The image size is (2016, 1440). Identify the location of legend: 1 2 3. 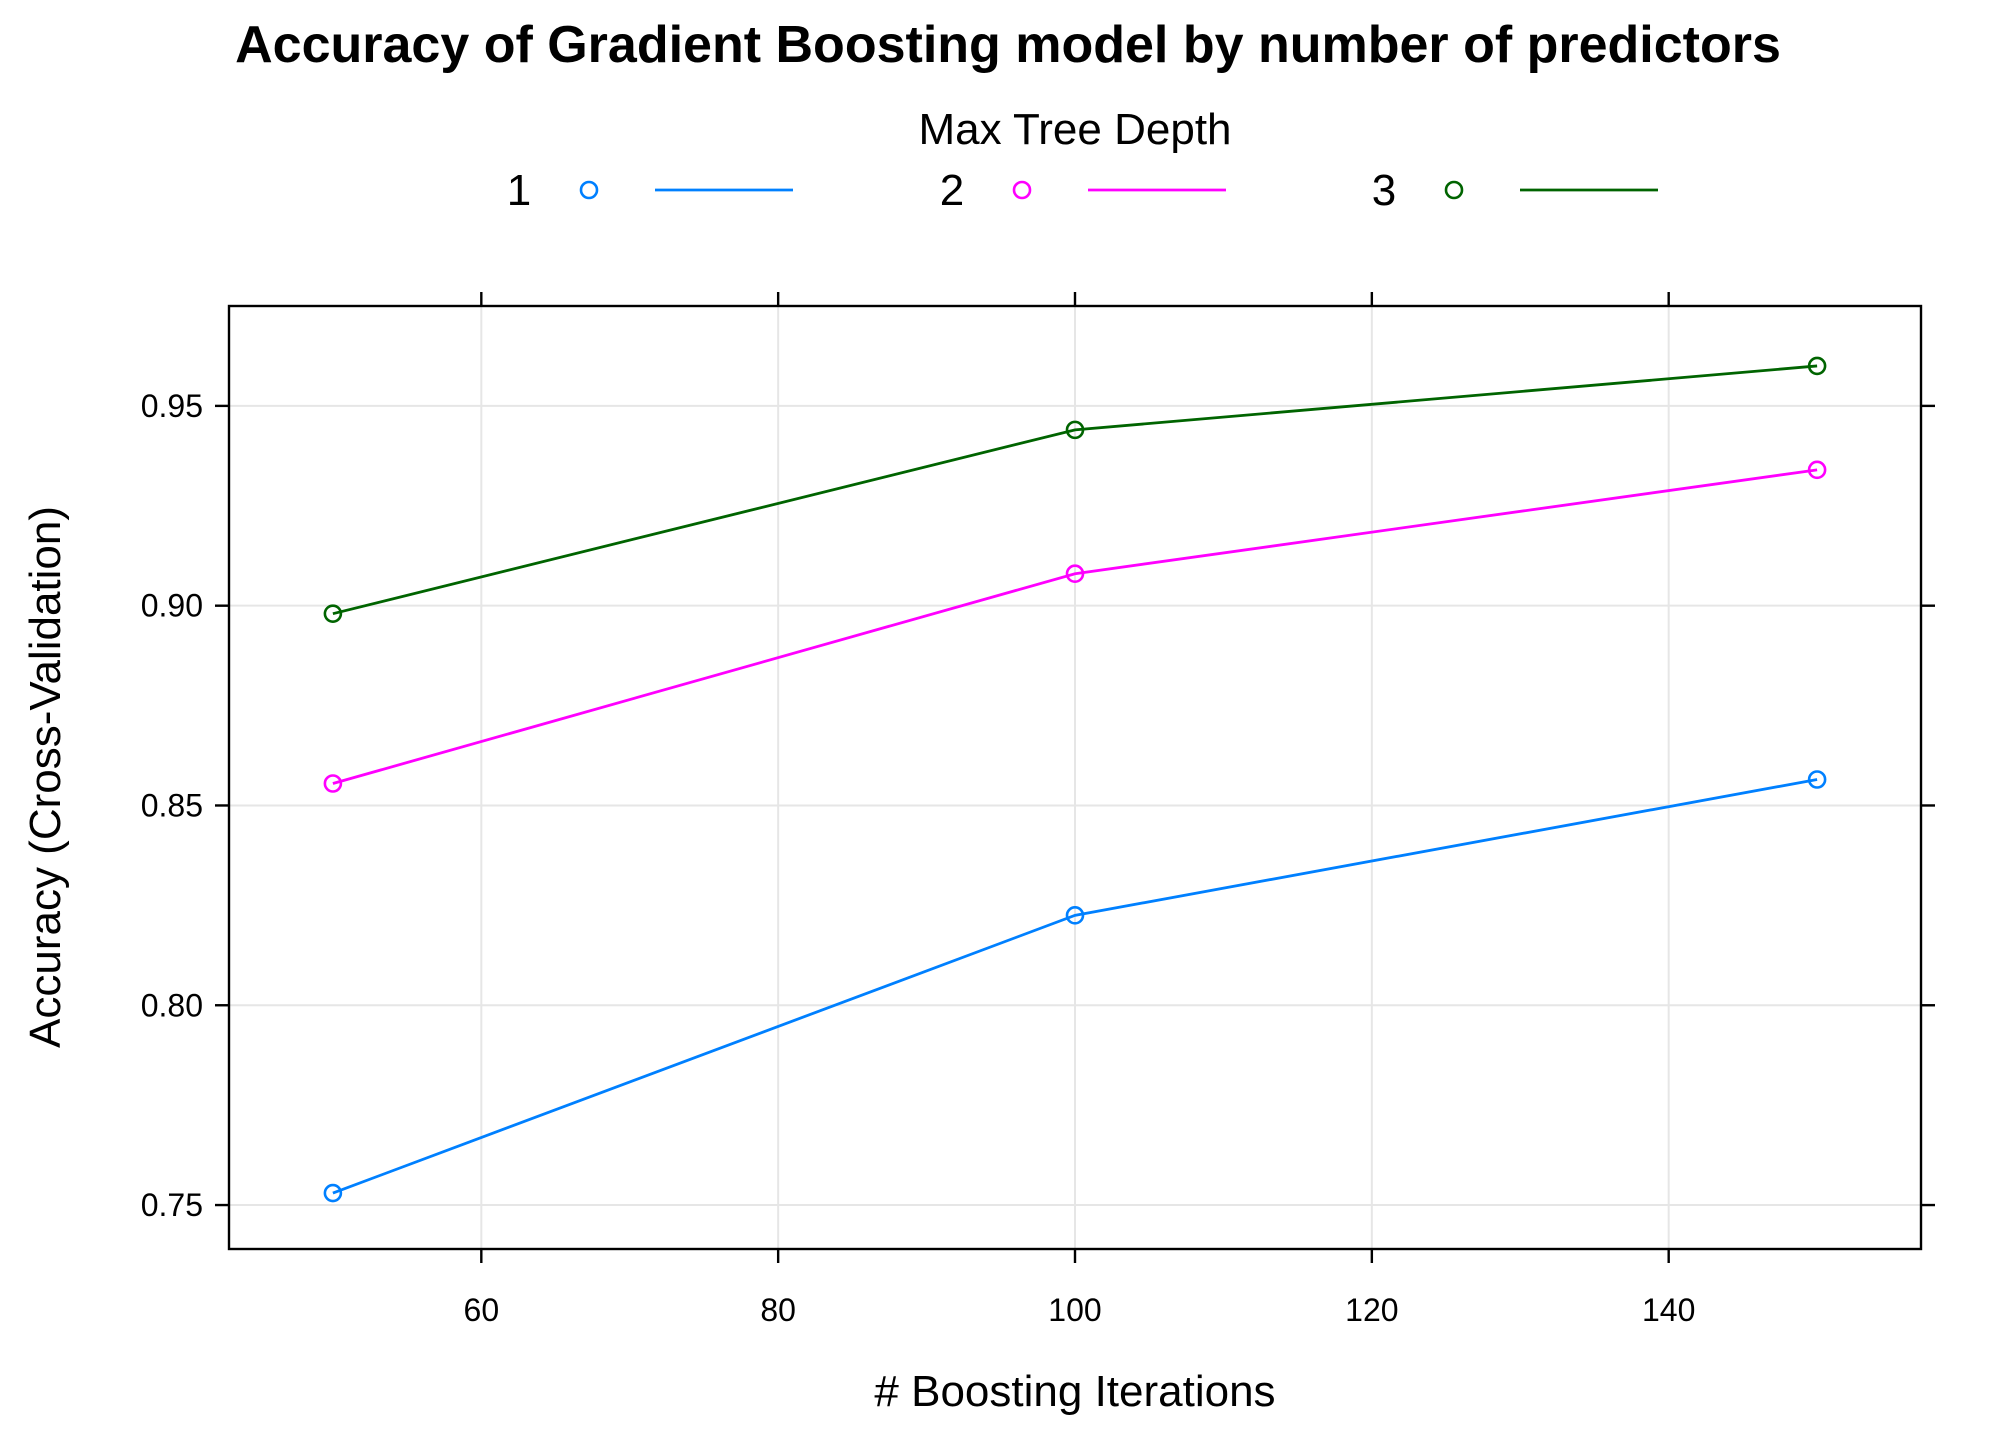
(1082, 190).